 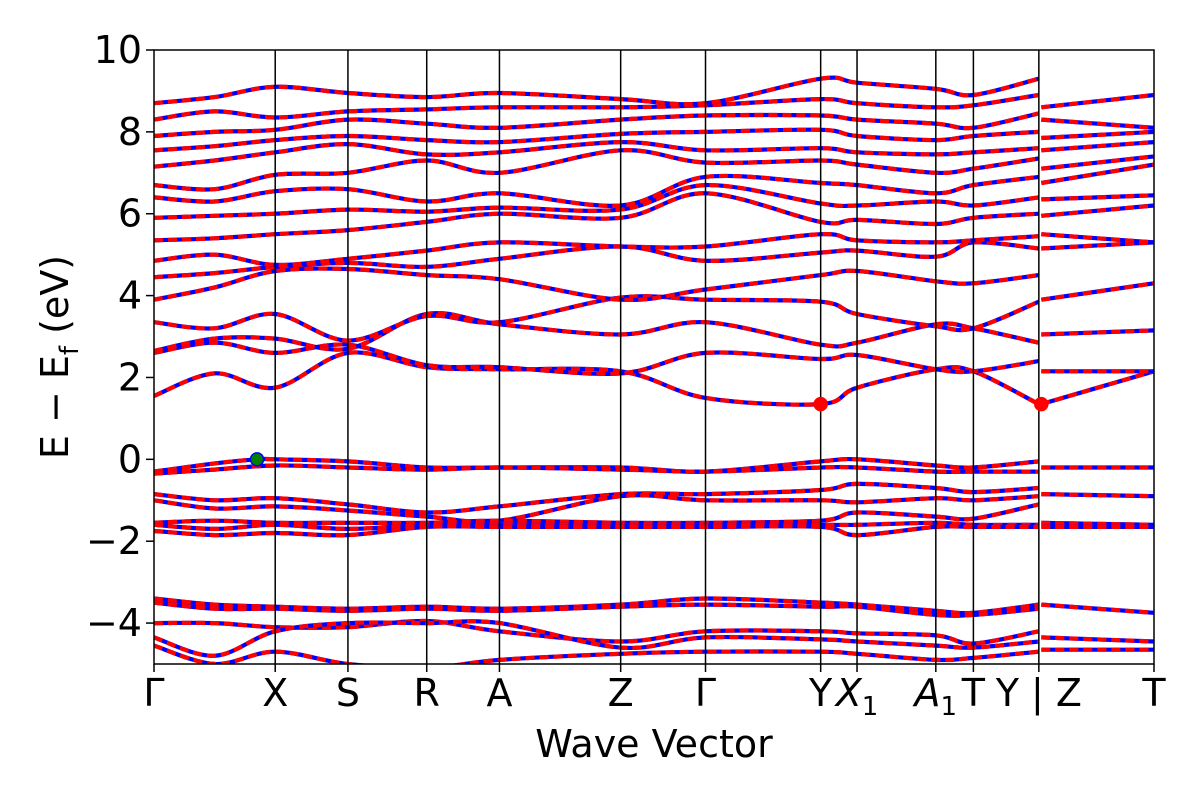 What do you see at coordinates (130, 459) in the screenshot?
I see `y-tick-label: 0` at bounding box center [130, 459].